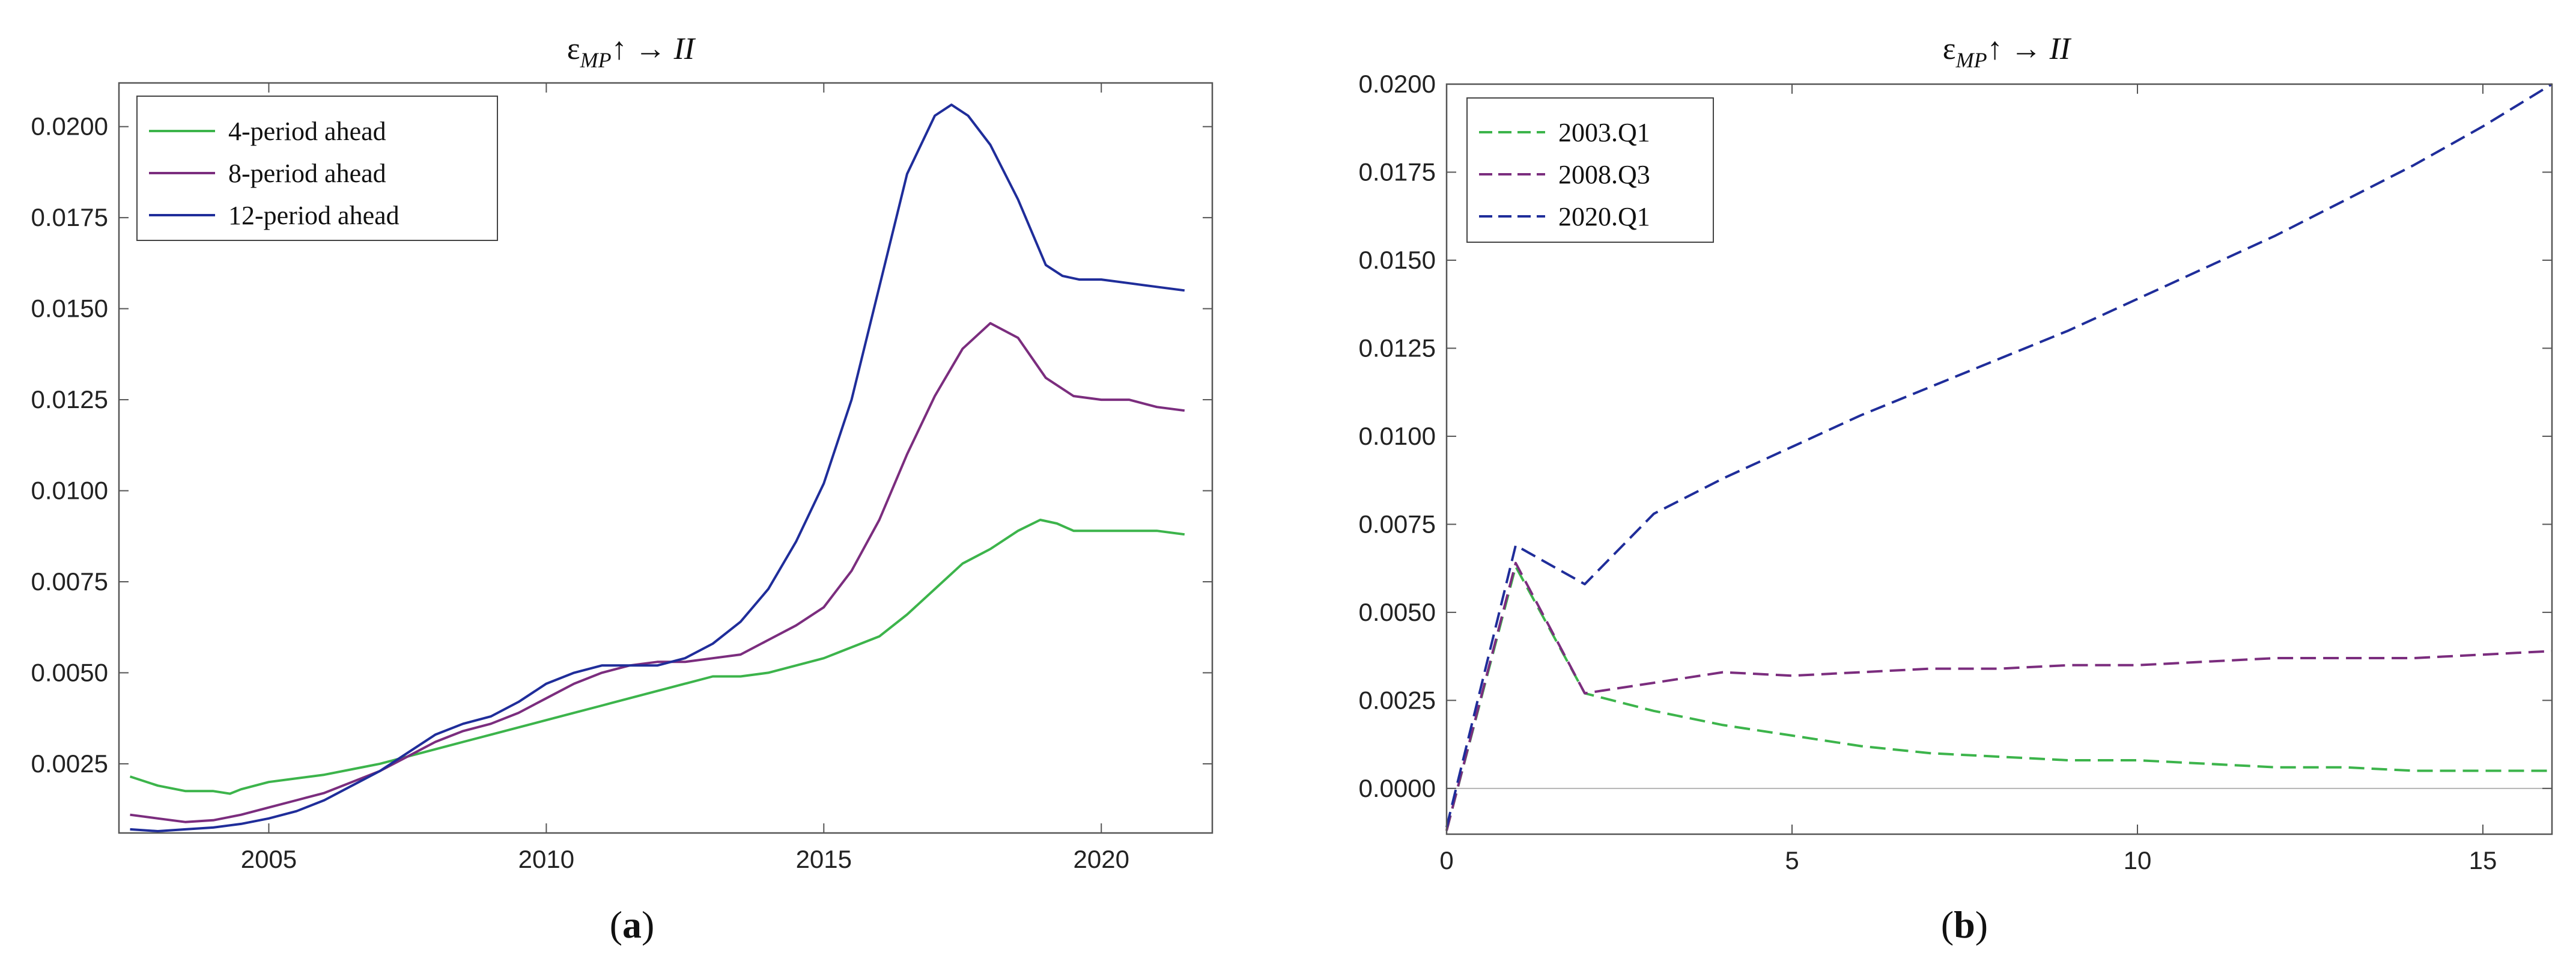  I want to click on chart-a-xtick-label: 2010, so click(546, 859).